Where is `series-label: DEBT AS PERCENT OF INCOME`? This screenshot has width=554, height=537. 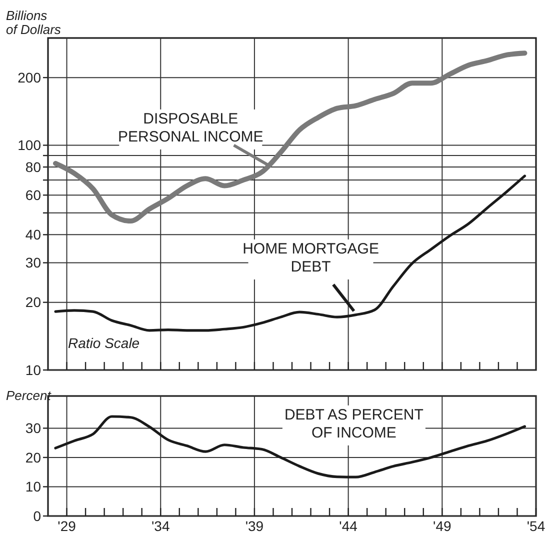 series-label: DEBT AS PERCENT OF INCOME is located at coordinates (354, 424).